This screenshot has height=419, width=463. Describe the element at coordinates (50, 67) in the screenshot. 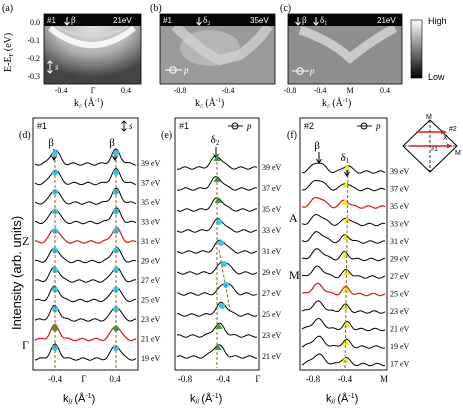

I see `panel-a-polarization-icon` at that location.